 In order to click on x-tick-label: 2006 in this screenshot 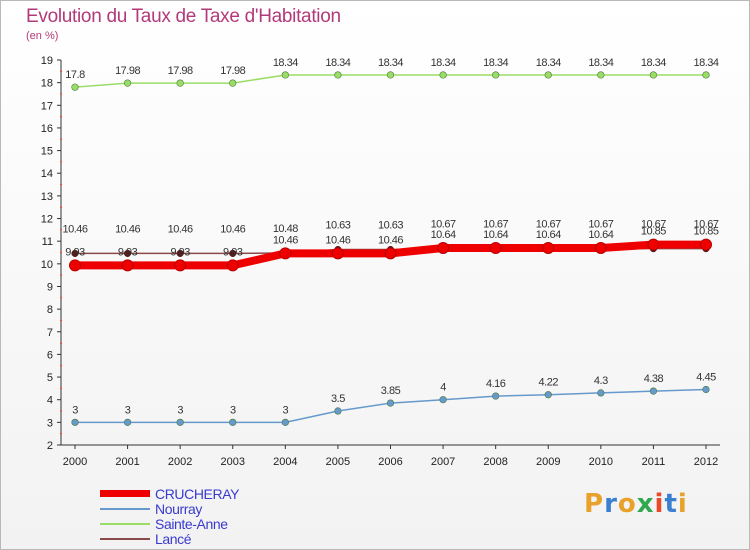, I will do `click(390, 462)`.